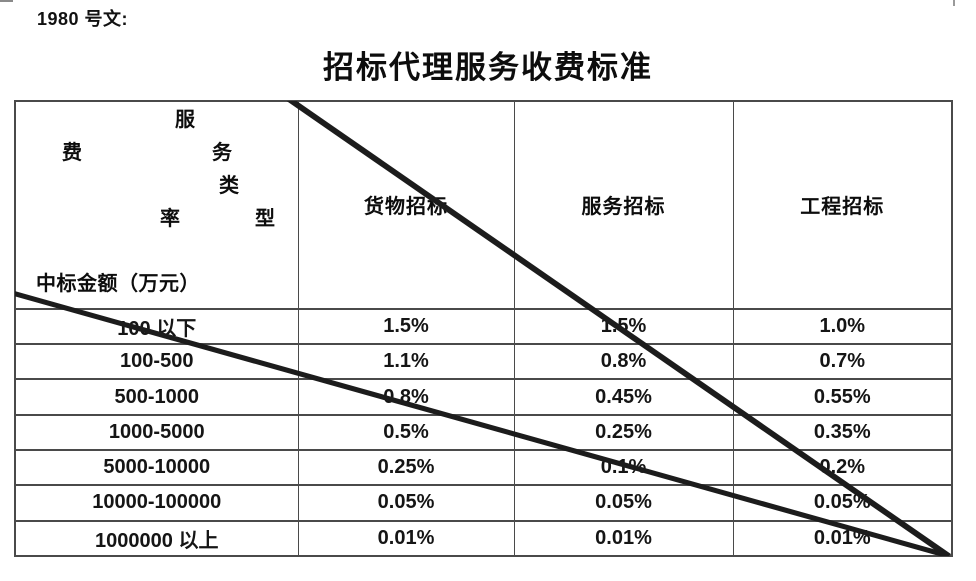  What do you see at coordinates (623, 397) in the screenshot?
I see `services-rate-cell: 0.45%` at bounding box center [623, 397].